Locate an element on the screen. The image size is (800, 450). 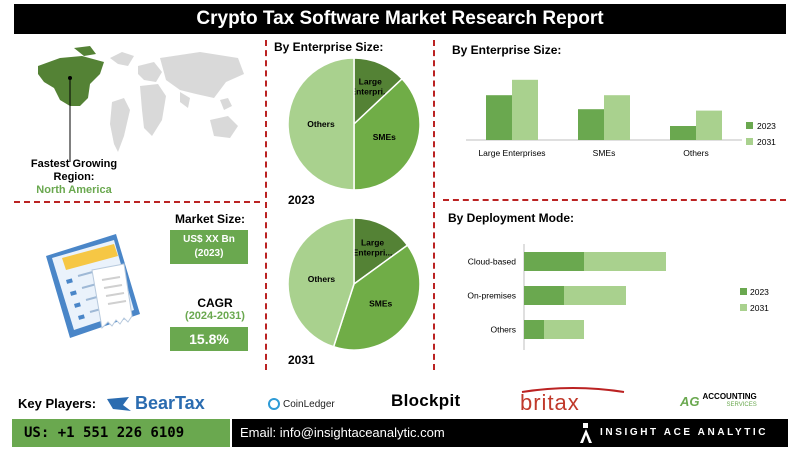
coinledger-logo-text: CoinLedger is located at coordinates (309, 404).